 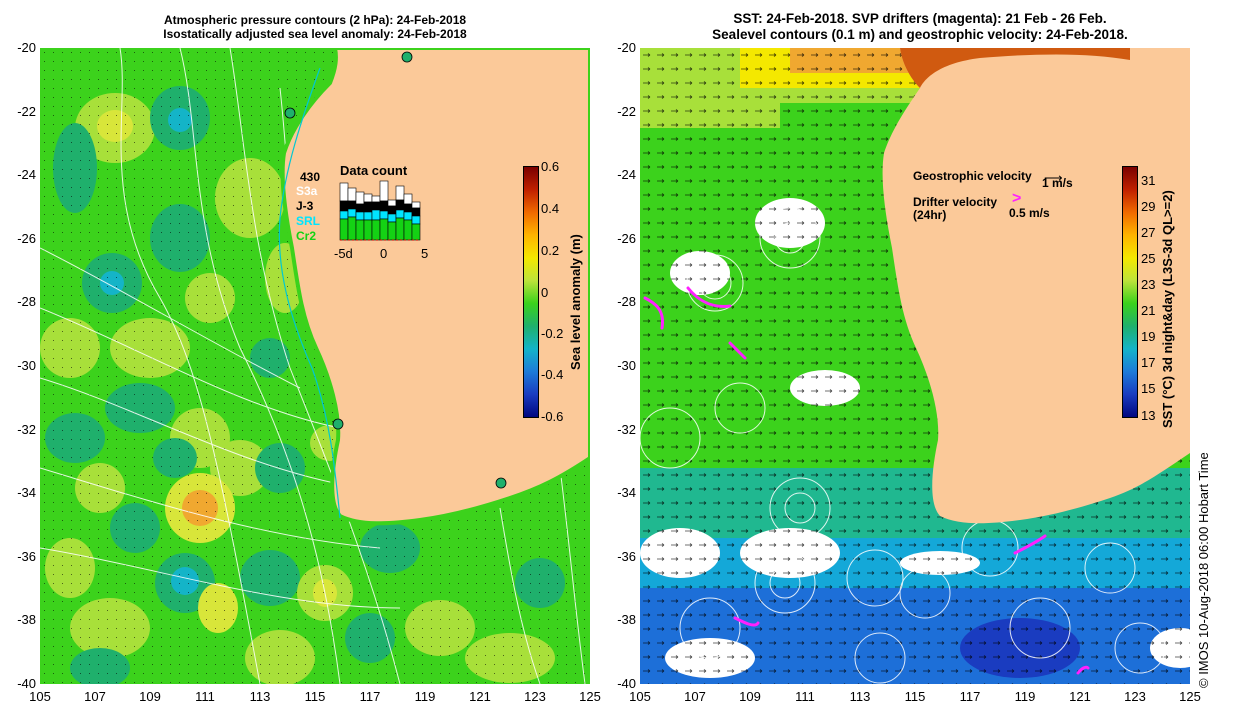 I want to click on right-lat-tick: -20, so click(x=626, y=47).